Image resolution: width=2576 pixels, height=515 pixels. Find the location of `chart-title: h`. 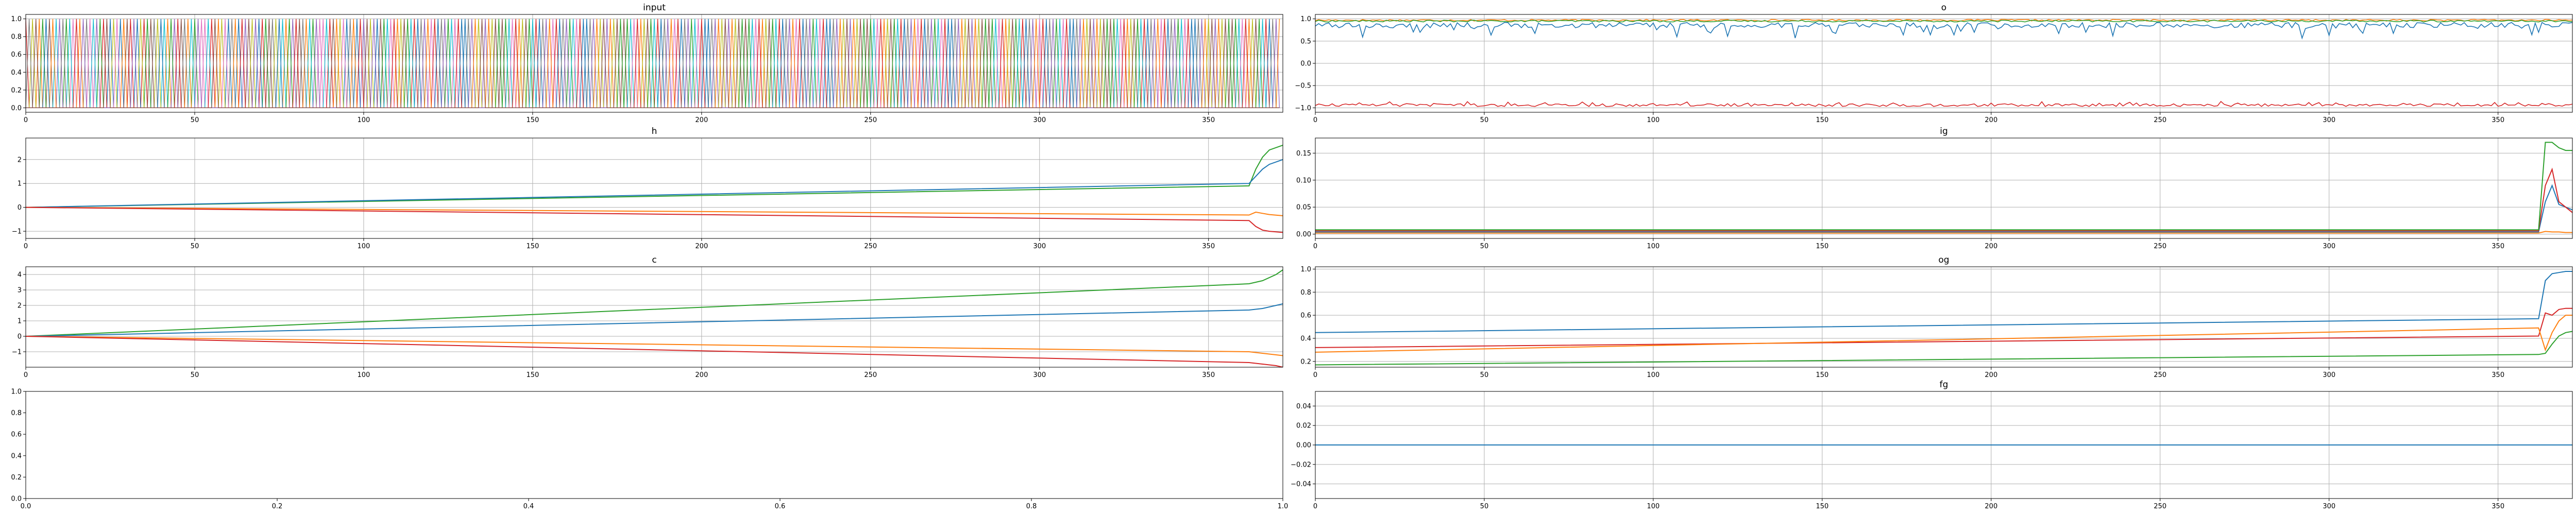

chart-title: h is located at coordinates (654, 131).